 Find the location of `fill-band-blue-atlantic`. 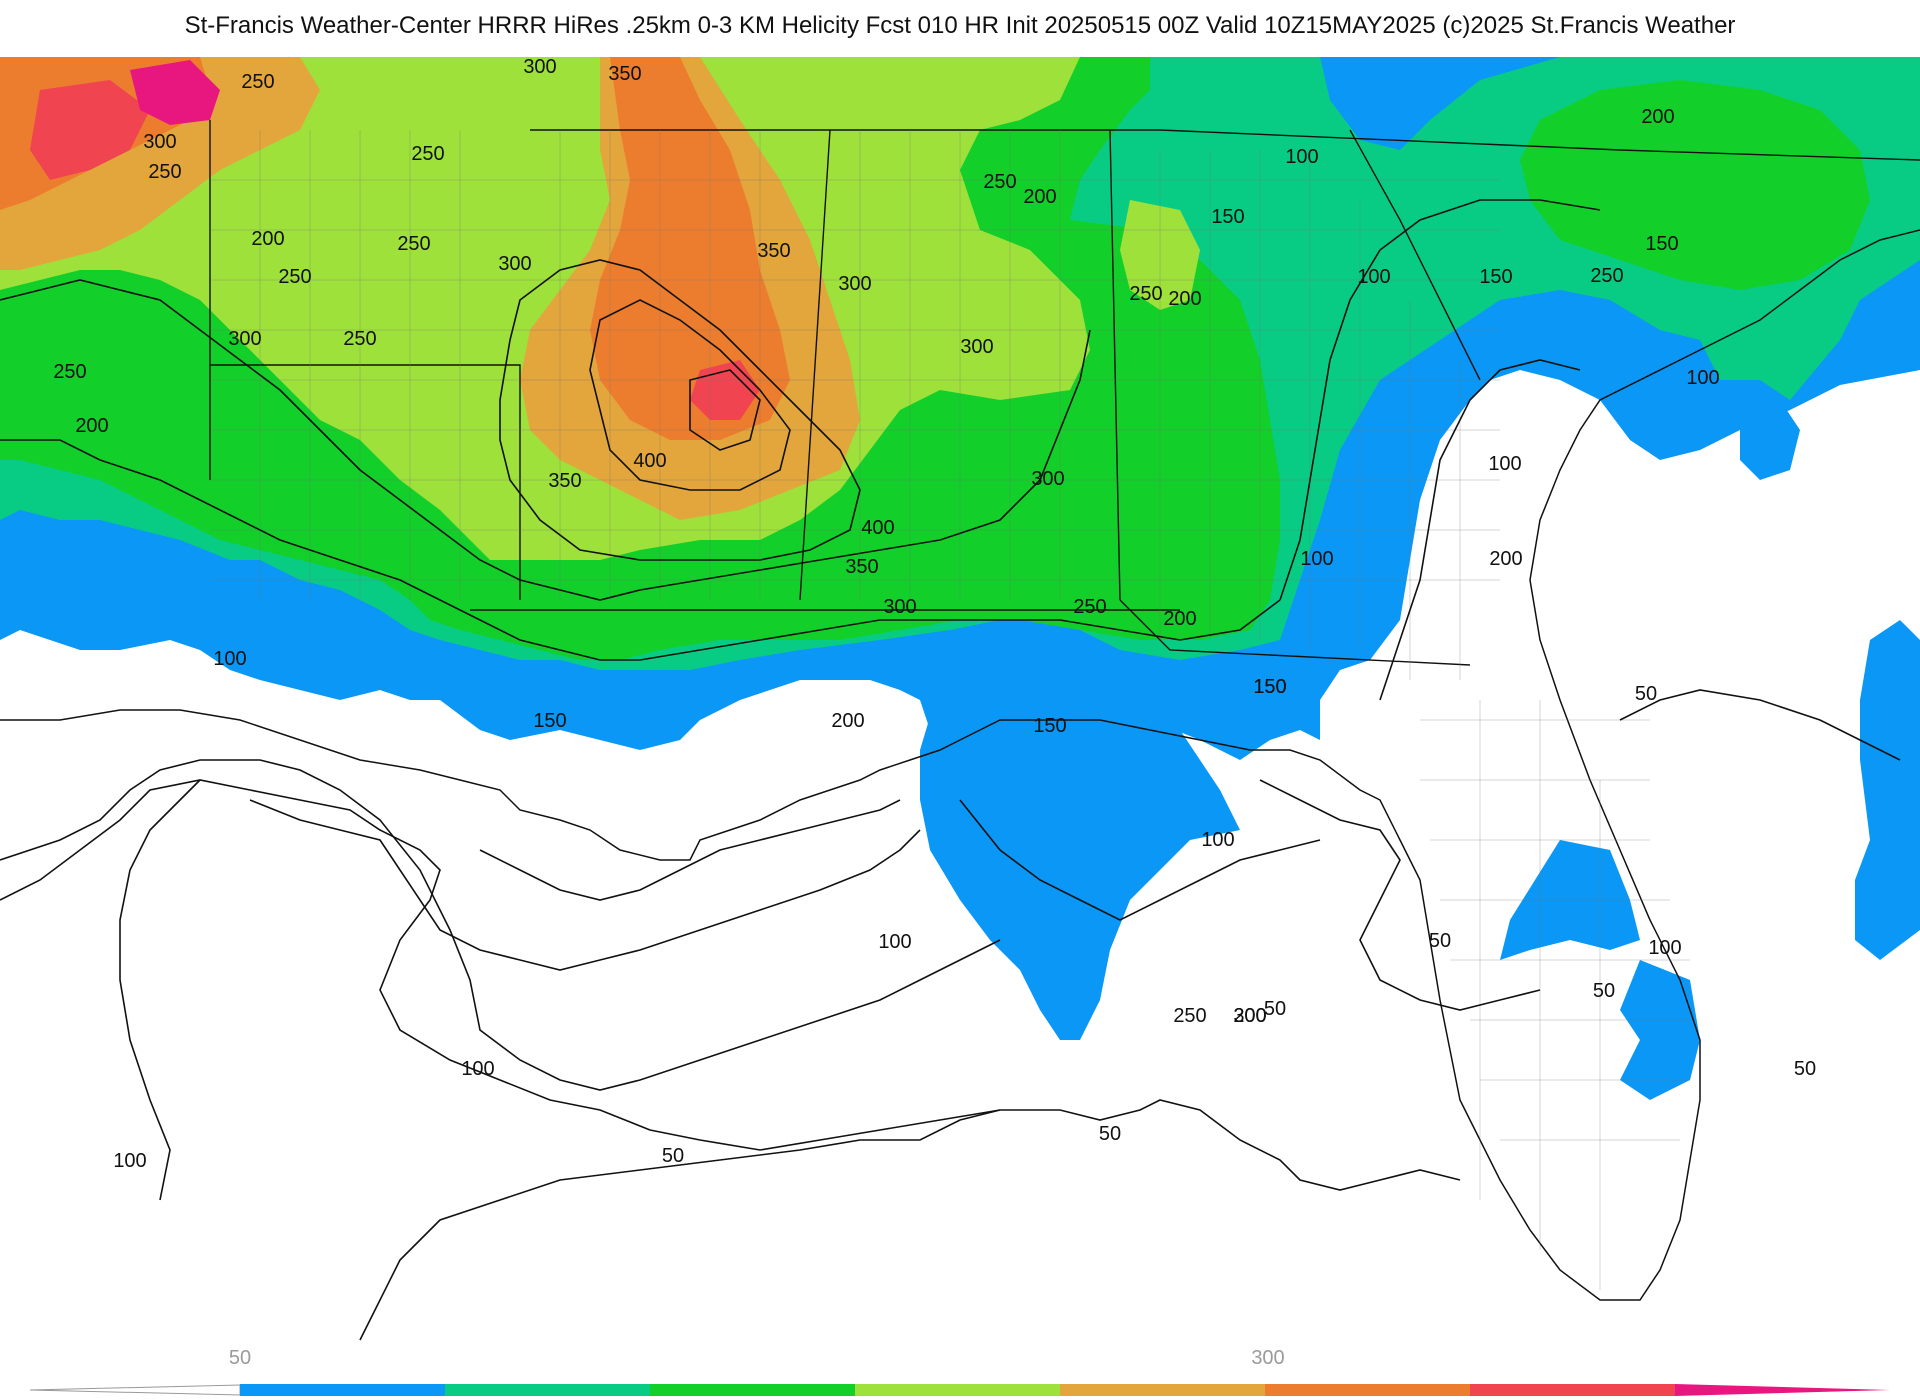

fill-band-blue-atlantic is located at coordinates (1887, 790).